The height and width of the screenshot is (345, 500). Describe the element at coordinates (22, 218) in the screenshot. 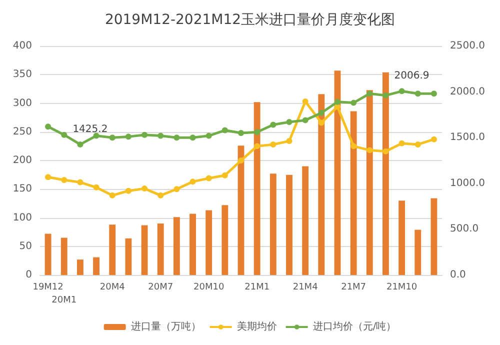

I see `y-tick-label: 100` at that location.